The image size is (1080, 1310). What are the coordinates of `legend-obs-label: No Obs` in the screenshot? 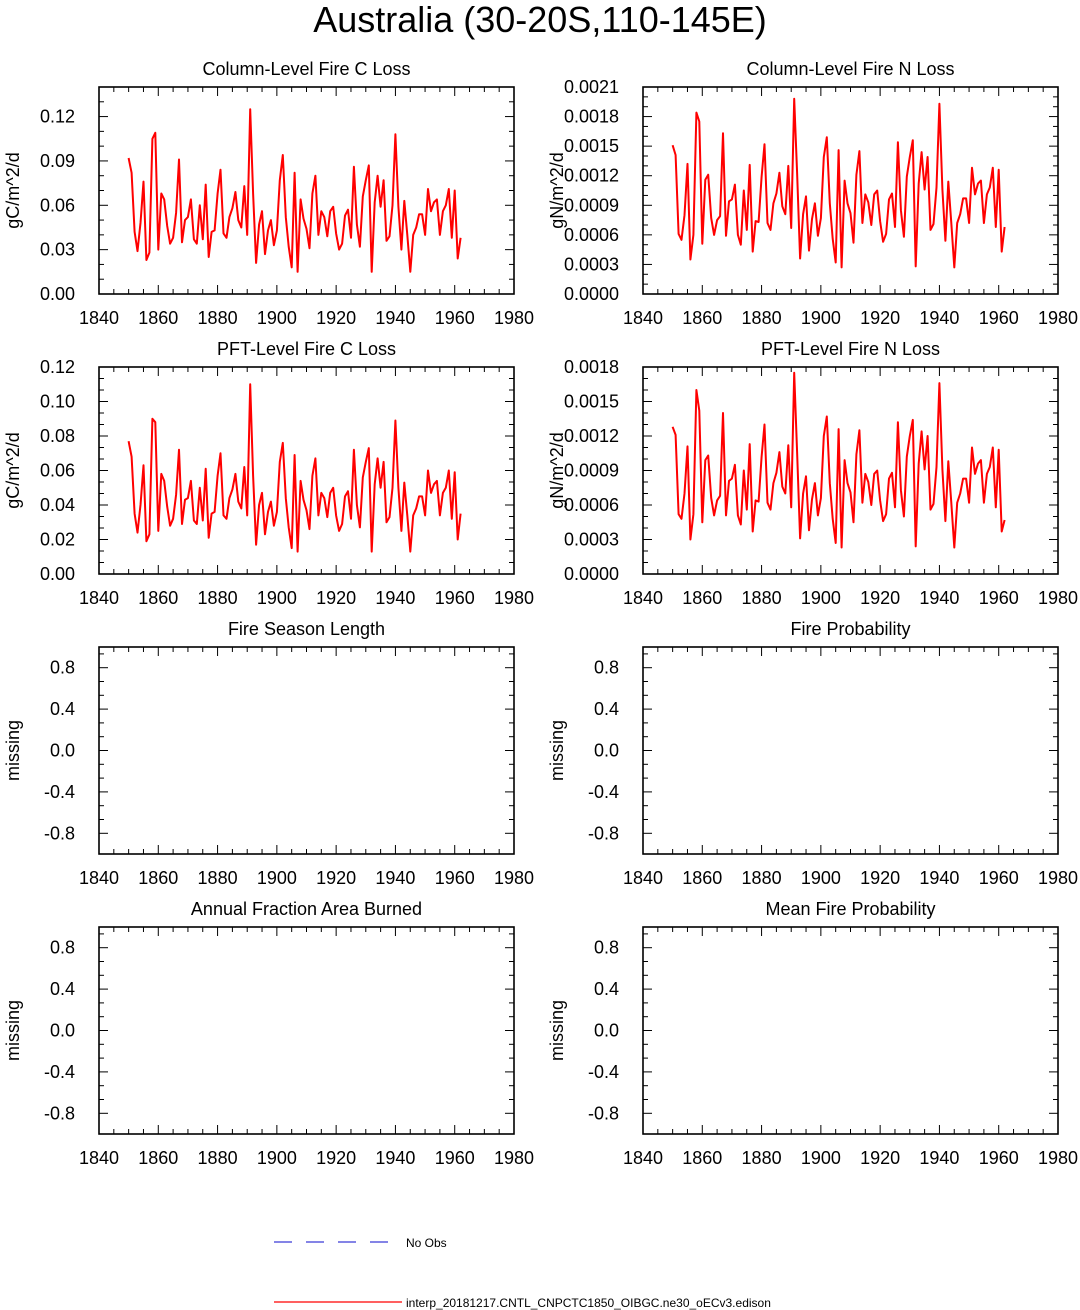 It's located at (426, 1243).